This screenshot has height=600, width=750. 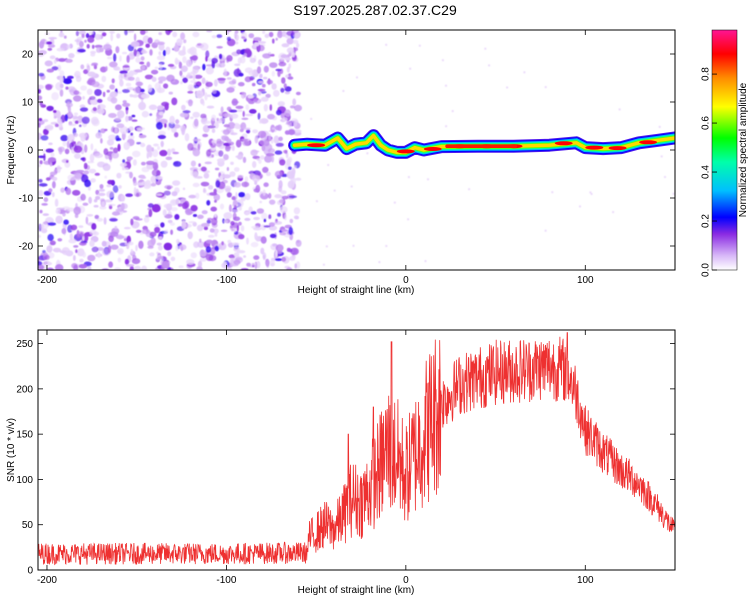 What do you see at coordinates (24, 344) in the screenshot?
I see `snr-y-tick-label: 250` at bounding box center [24, 344].